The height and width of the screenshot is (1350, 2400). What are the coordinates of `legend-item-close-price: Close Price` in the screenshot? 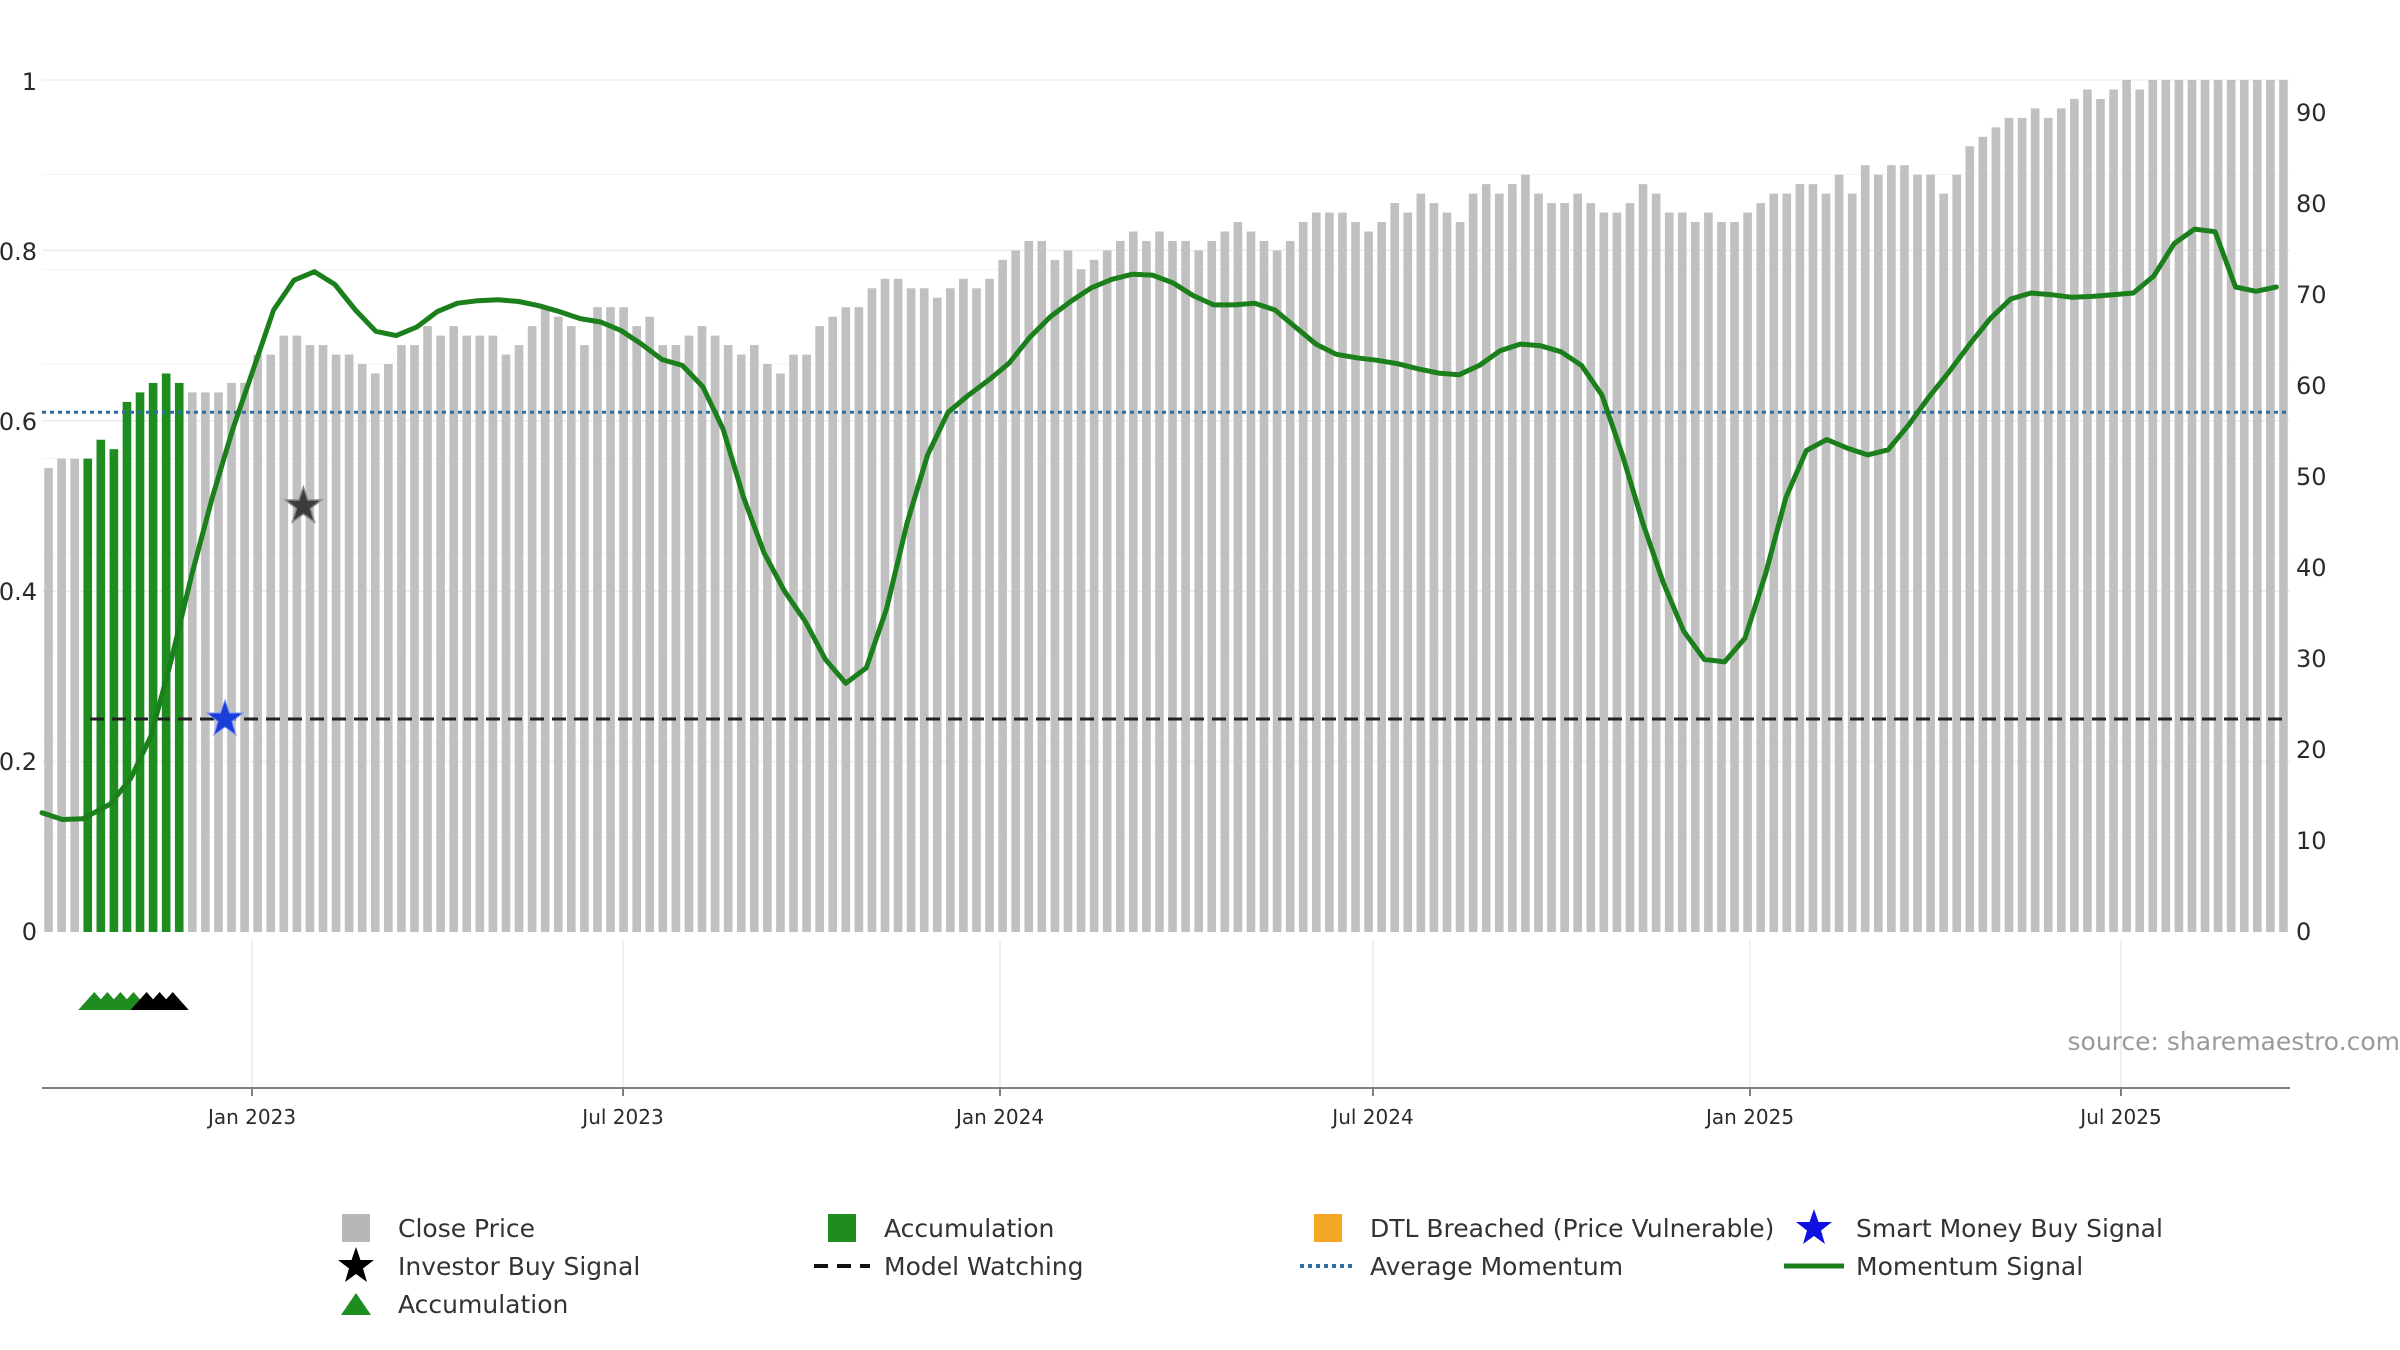 It's located at (430, 1228).